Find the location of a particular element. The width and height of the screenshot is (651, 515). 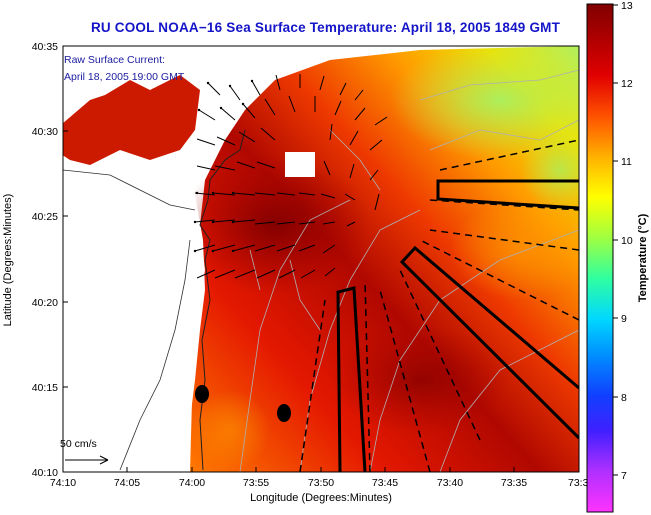

colorbar-tick-9: 9 is located at coordinates (624, 319).